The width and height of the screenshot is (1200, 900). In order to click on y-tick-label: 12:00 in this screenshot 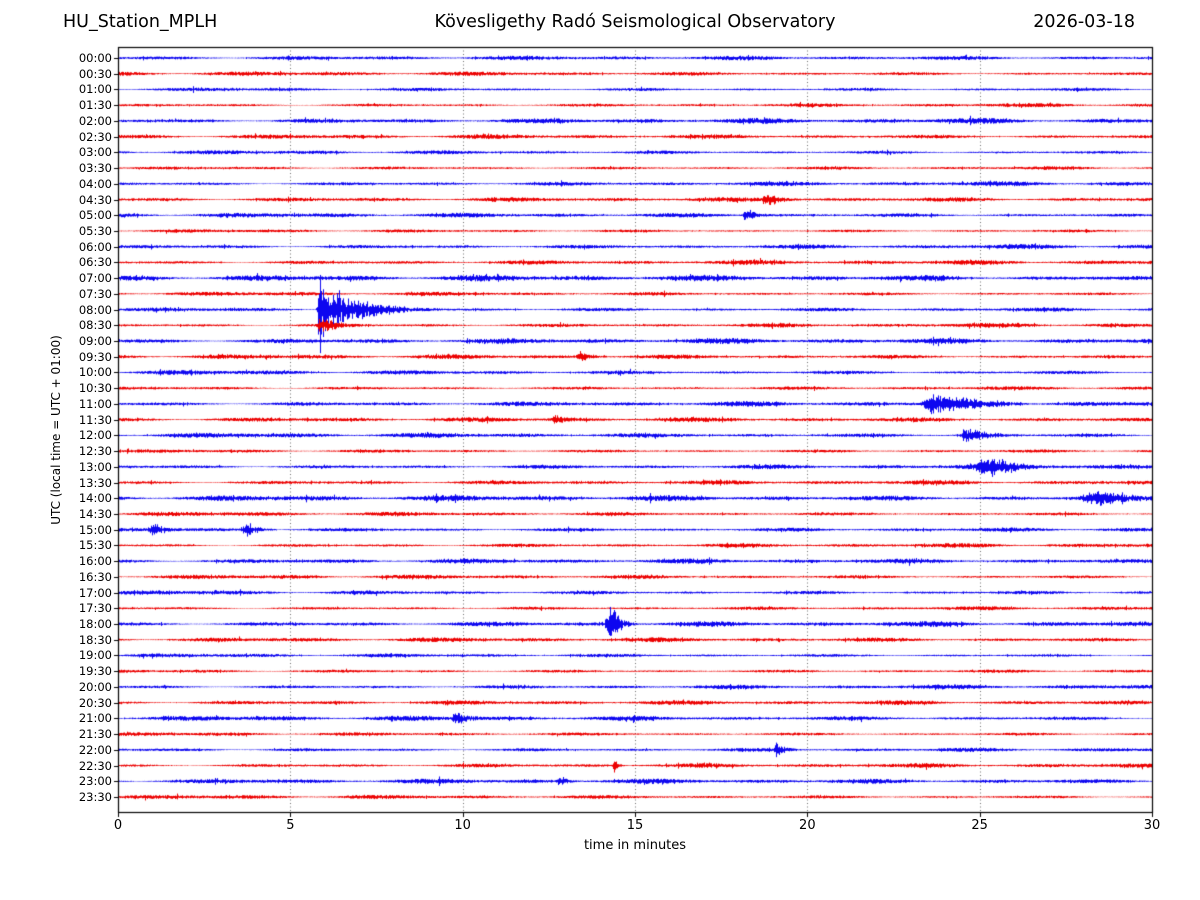, I will do `click(95, 435)`.